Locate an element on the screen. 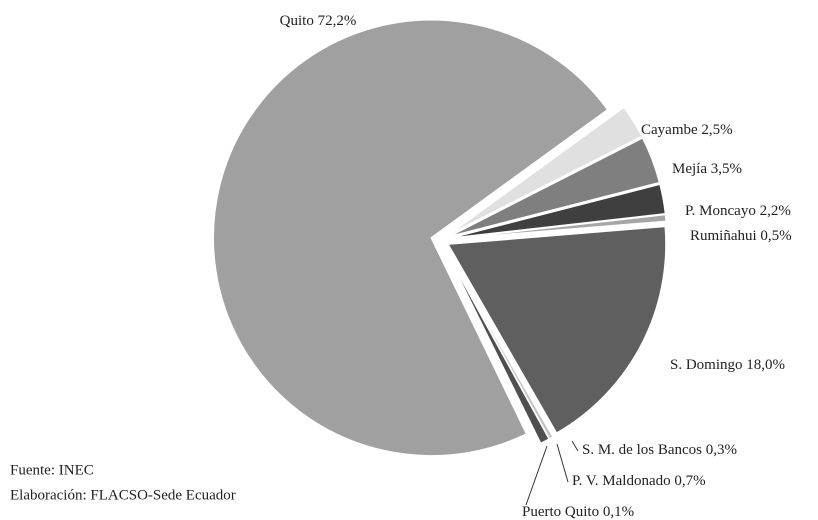 This screenshot has height=520, width=818. slice-label: S. M. de los Bancos 0,3% is located at coordinates (659, 450).